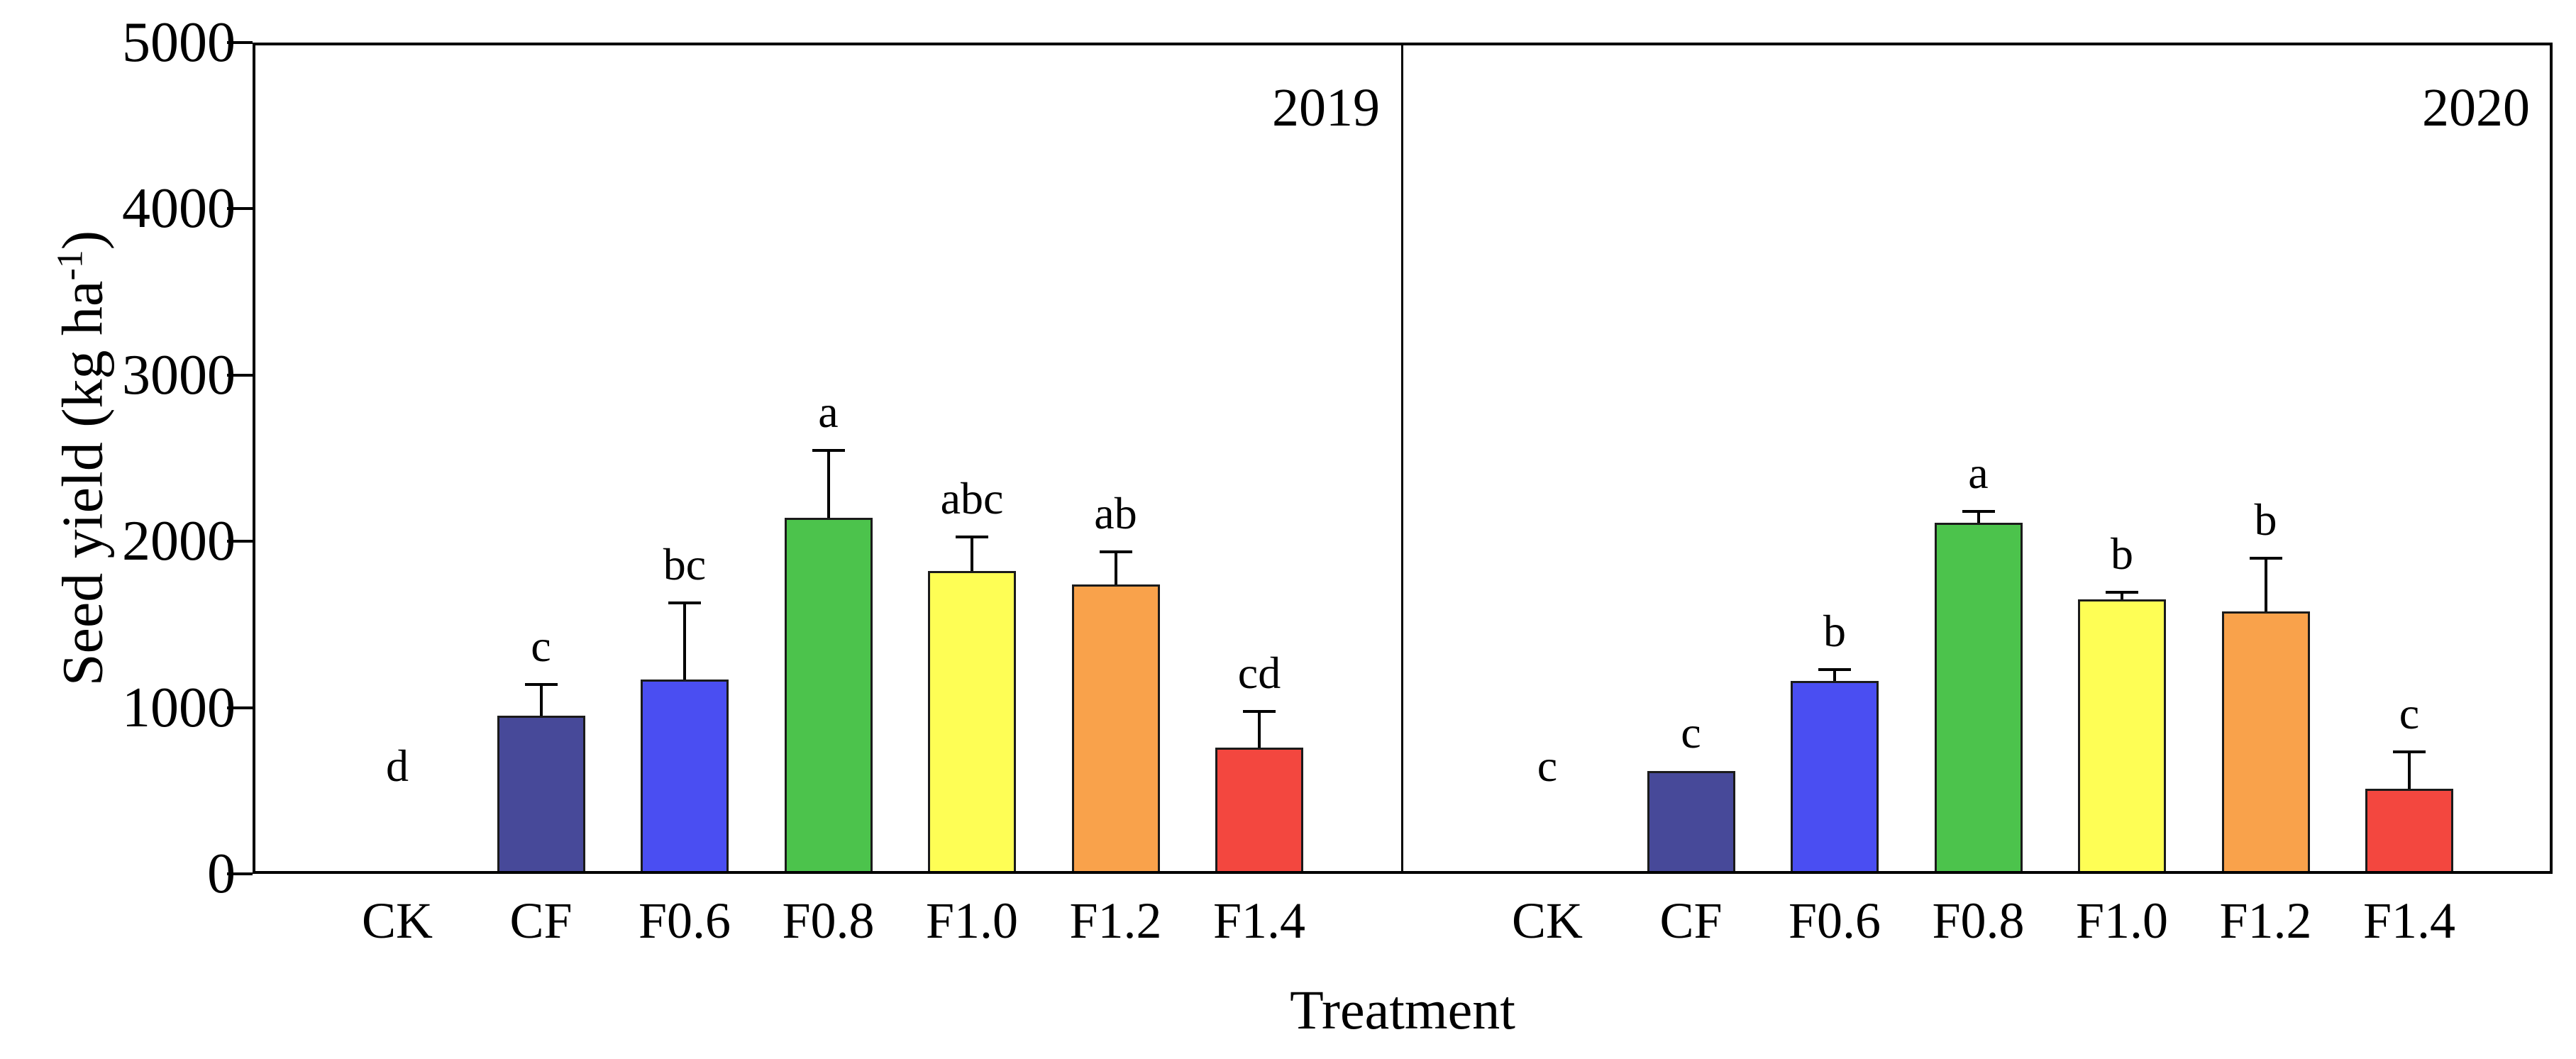  What do you see at coordinates (2476, 108) in the screenshot?
I see `panel-year-label: 2020` at bounding box center [2476, 108].